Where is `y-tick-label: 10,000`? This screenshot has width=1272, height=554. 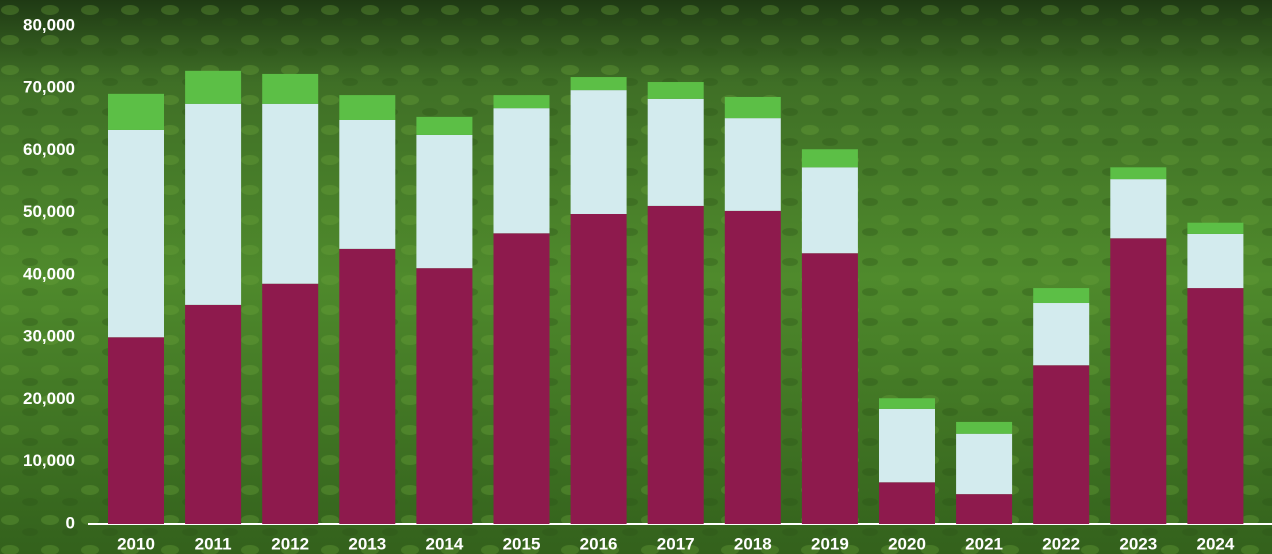
y-tick-label: 10,000 is located at coordinates (49, 460).